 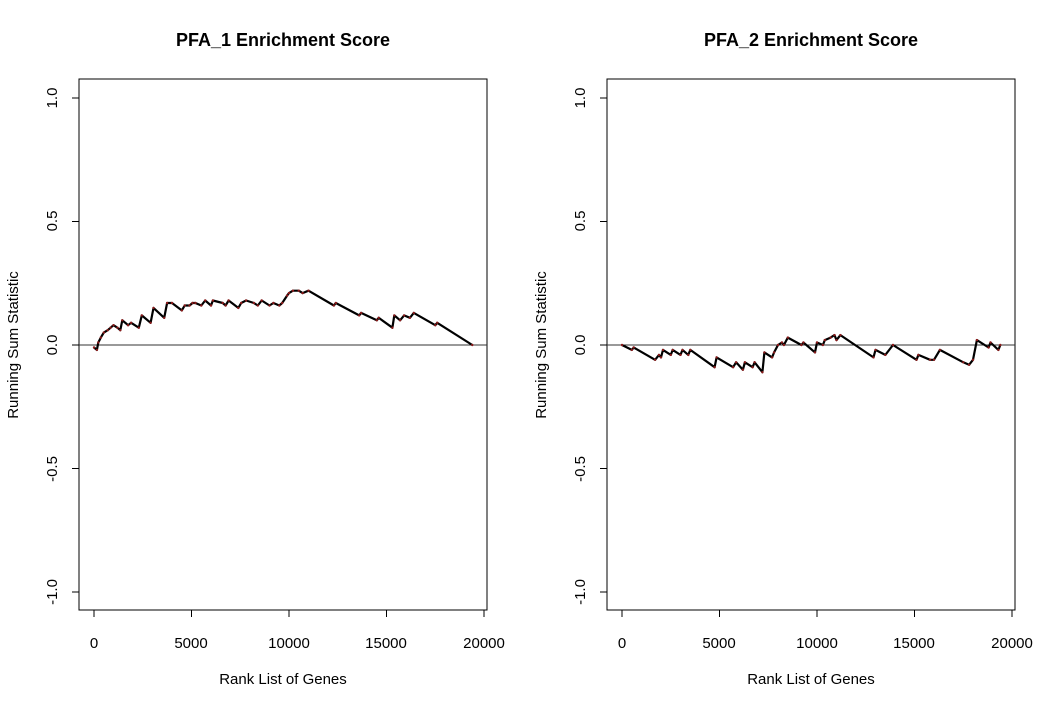 What do you see at coordinates (52, 592) in the screenshot?
I see `y-tick-label: -1.0` at bounding box center [52, 592].